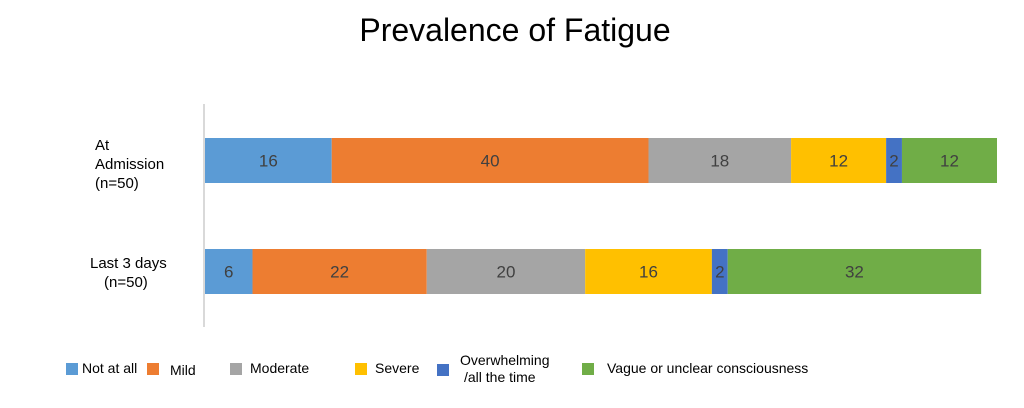 The image size is (1024, 408). Describe the element at coordinates (708, 368) in the screenshot. I see `legend-label-vague: Vague or unclear consciousness` at that location.